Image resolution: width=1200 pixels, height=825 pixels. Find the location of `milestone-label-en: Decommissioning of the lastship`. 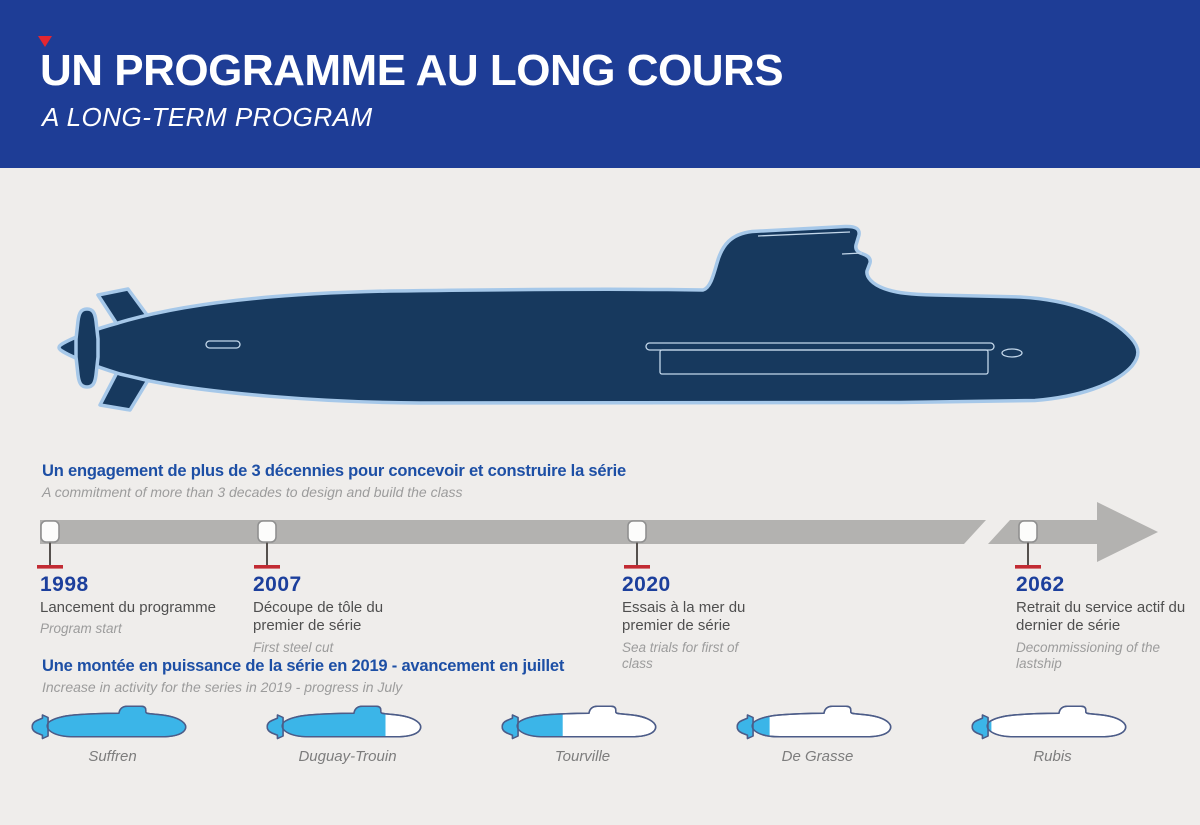

milestone-label-en: Decommissioning of the lastship is located at coordinates (1088, 655).